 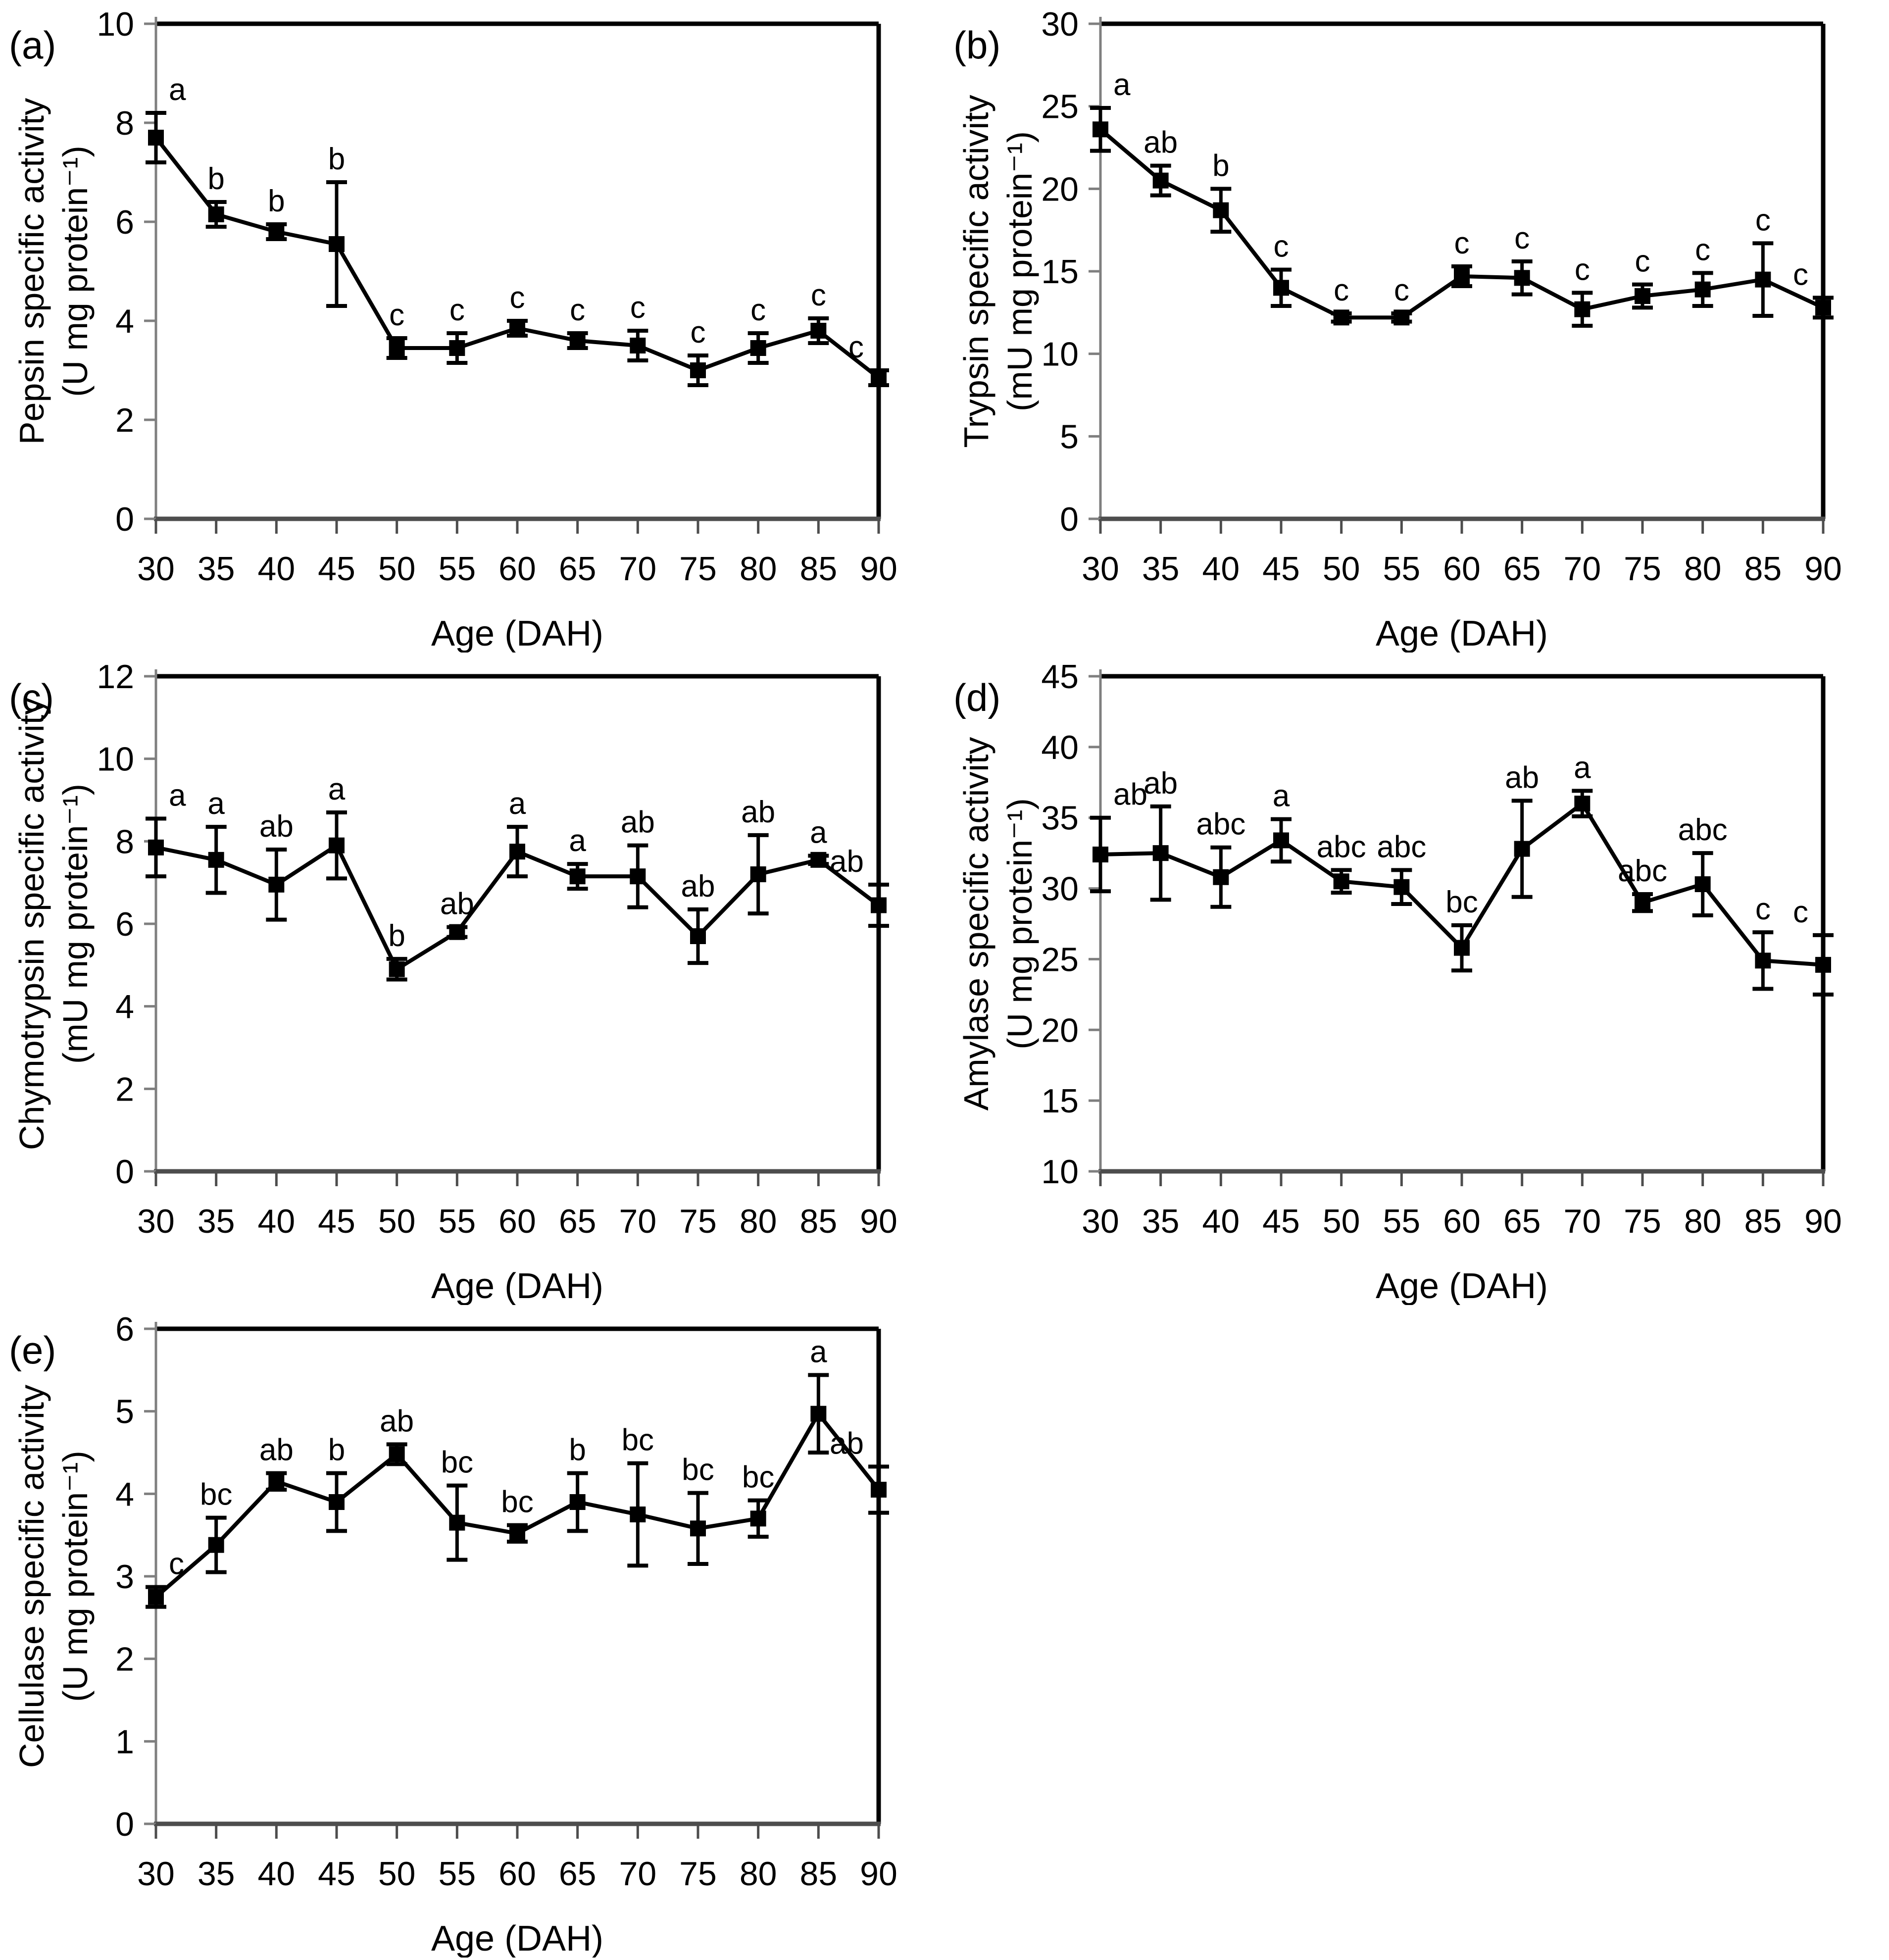 I want to click on x-axis-title: Age (DAH), so click(x=1462, y=633).